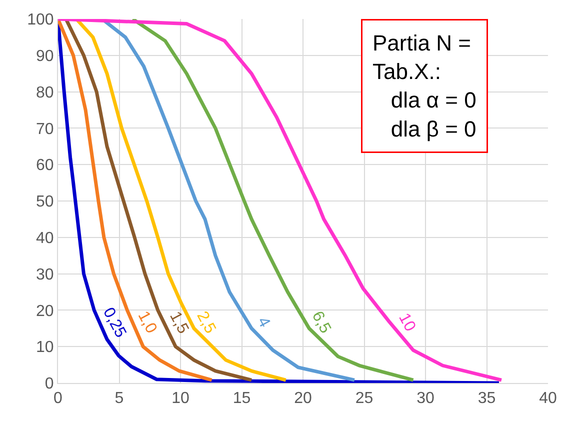  I want to click on x-tick-label: 15, so click(241, 399).